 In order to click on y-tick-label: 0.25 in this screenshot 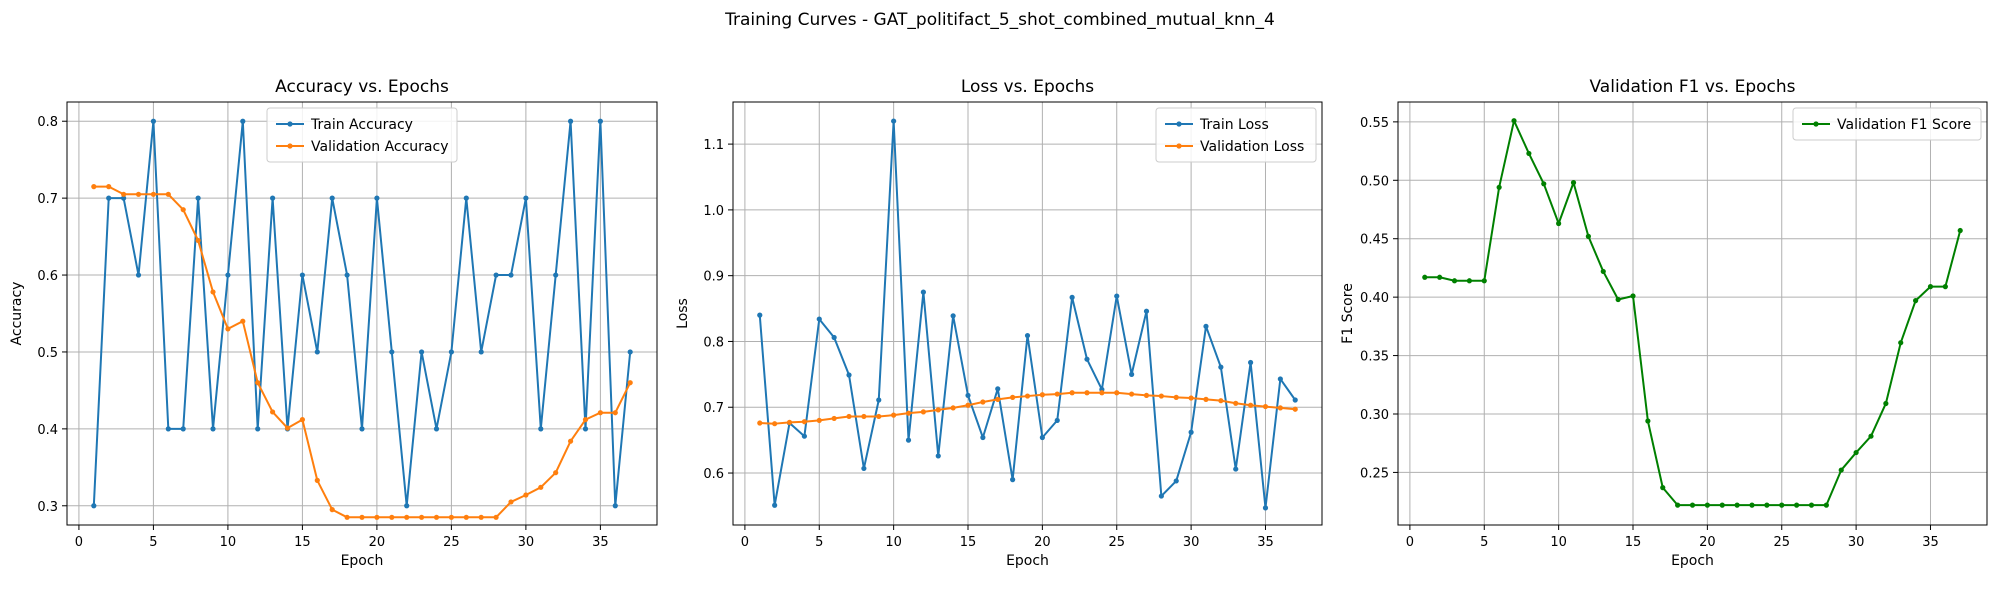, I will do `click(1374, 473)`.